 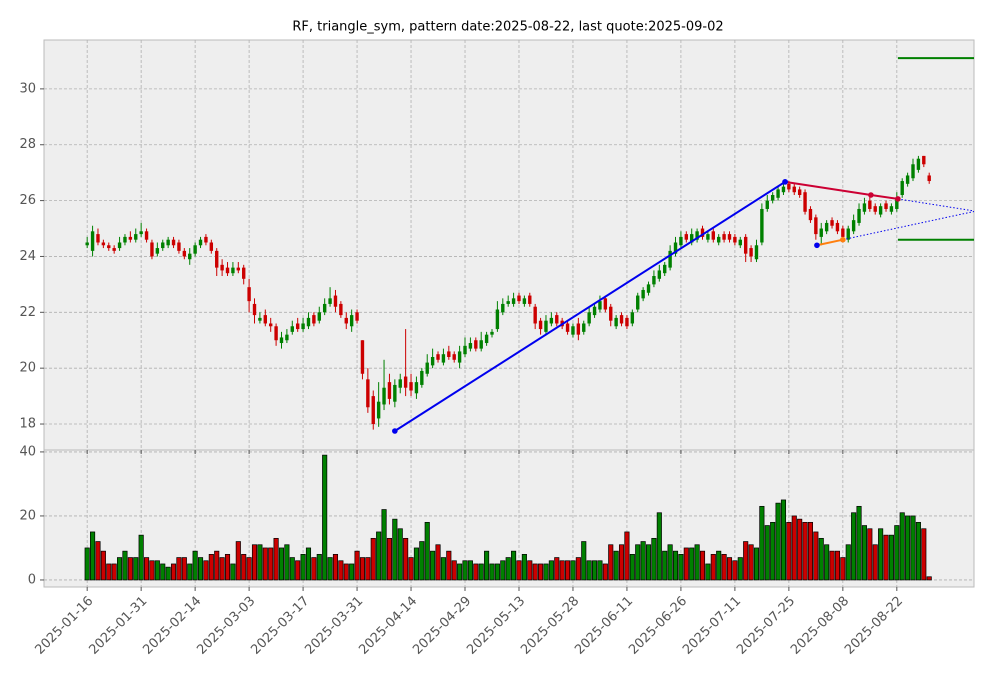 I want to click on y-tick-label: 22, so click(x=27, y=312).